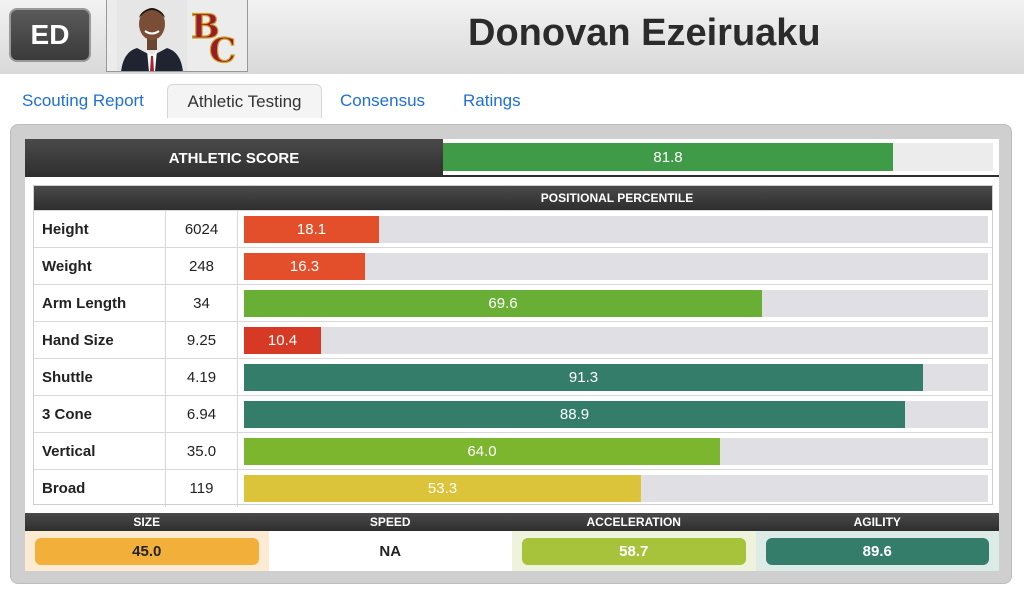  What do you see at coordinates (100, 414) in the screenshot?
I see `metric-label: 3 Cone` at bounding box center [100, 414].